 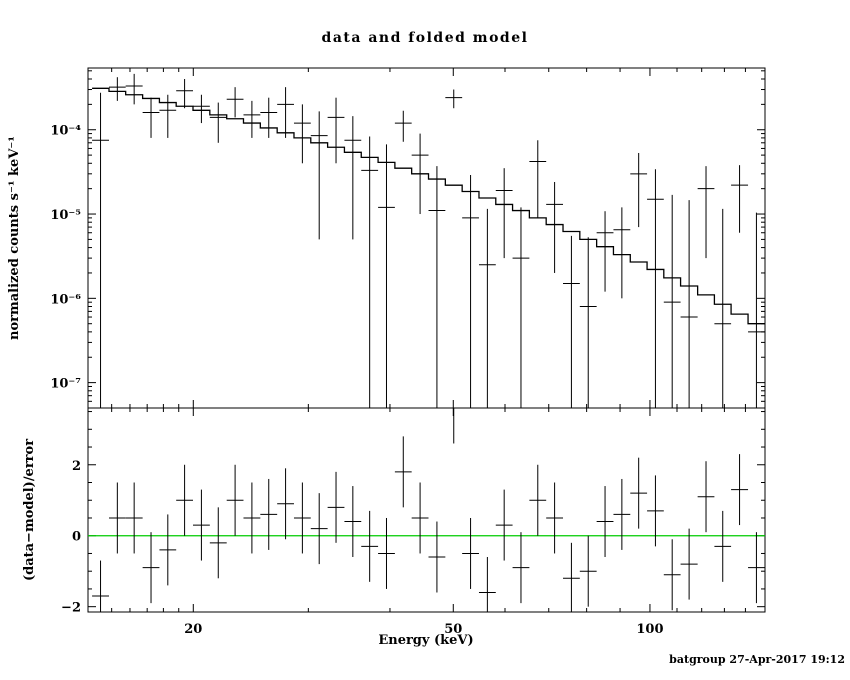 I want to click on x-axis-label: Energy (keV), so click(x=425, y=640).